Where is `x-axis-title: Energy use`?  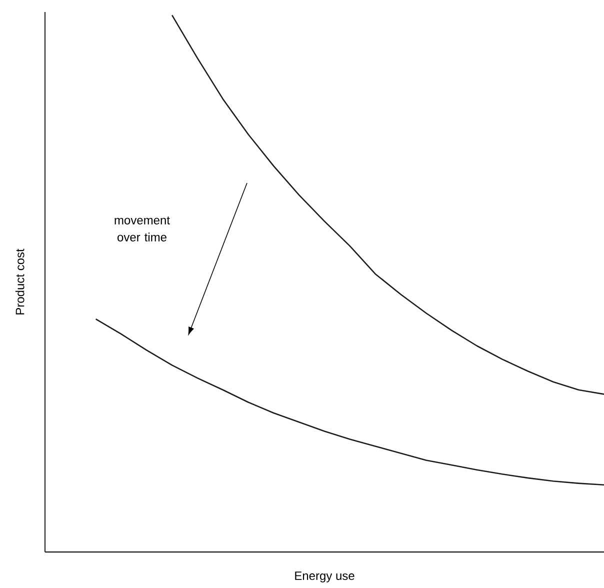
x-axis-title: Energy use is located at coordinates (324, 577).